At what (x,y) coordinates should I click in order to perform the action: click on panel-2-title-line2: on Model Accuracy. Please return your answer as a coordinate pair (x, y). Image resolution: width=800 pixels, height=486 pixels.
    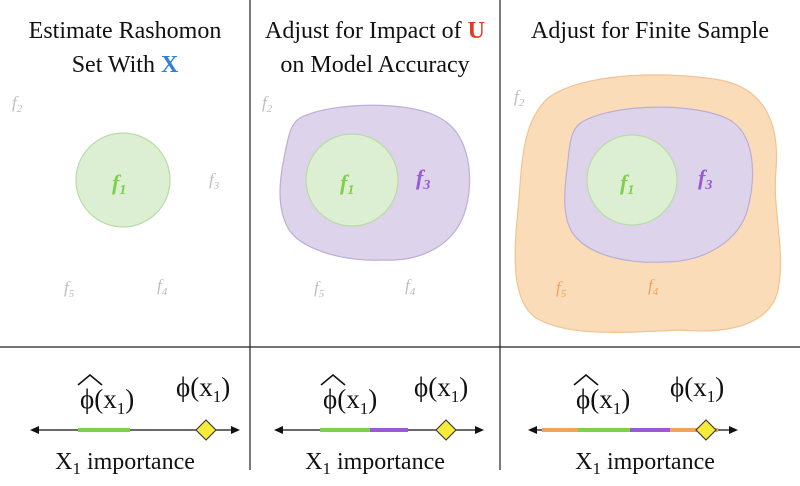
    Looking at the image, I should click on (374, 65).